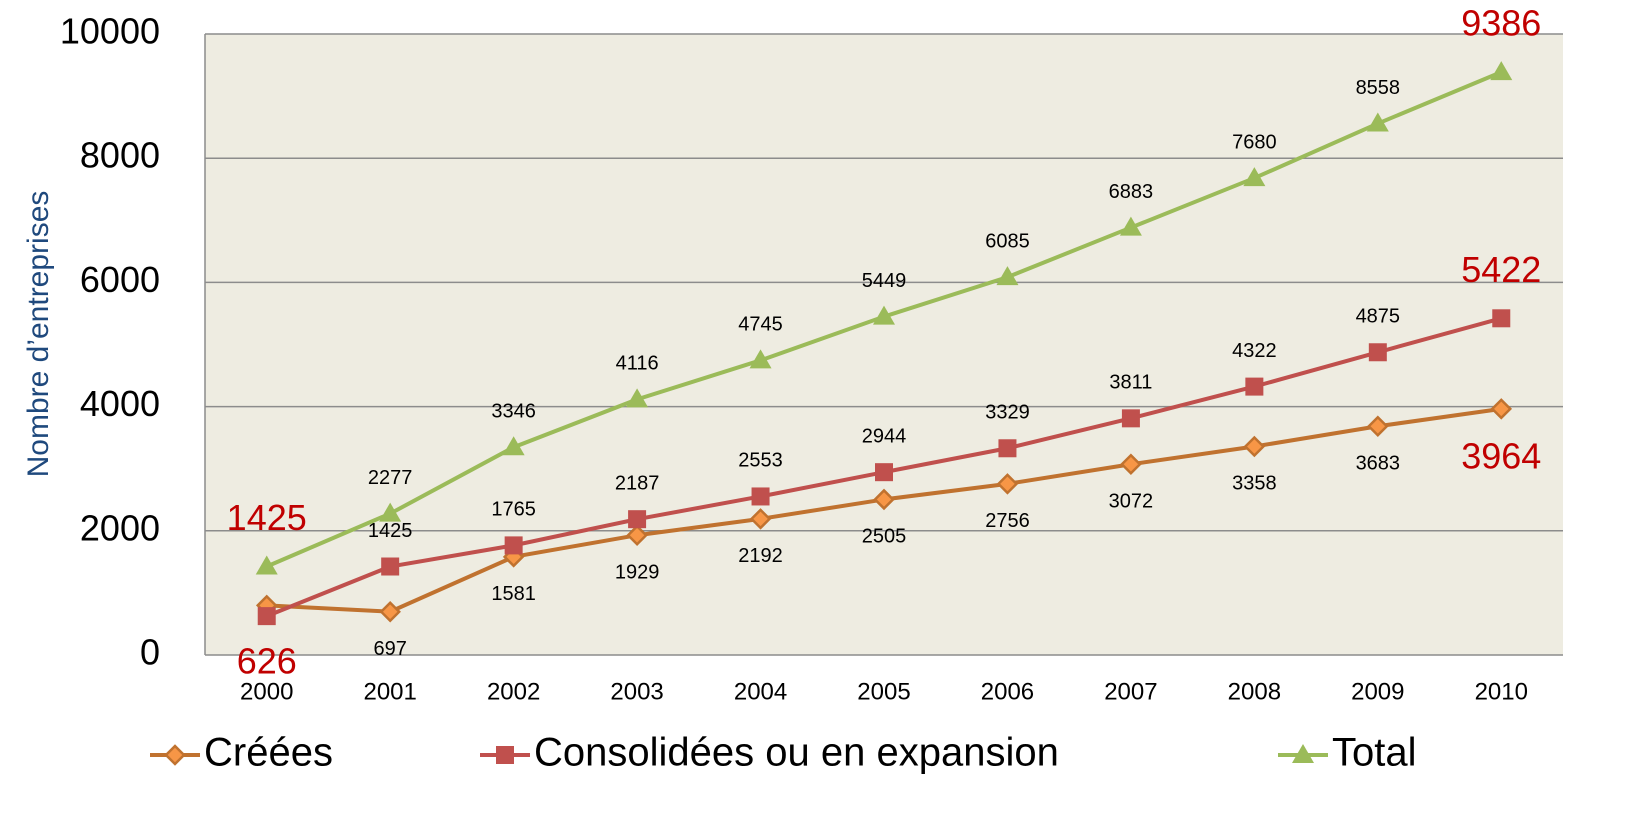  Describe the element at coordinates (1501, 691) in the screenshot. I see `x-tick-label: 2010` at that location.